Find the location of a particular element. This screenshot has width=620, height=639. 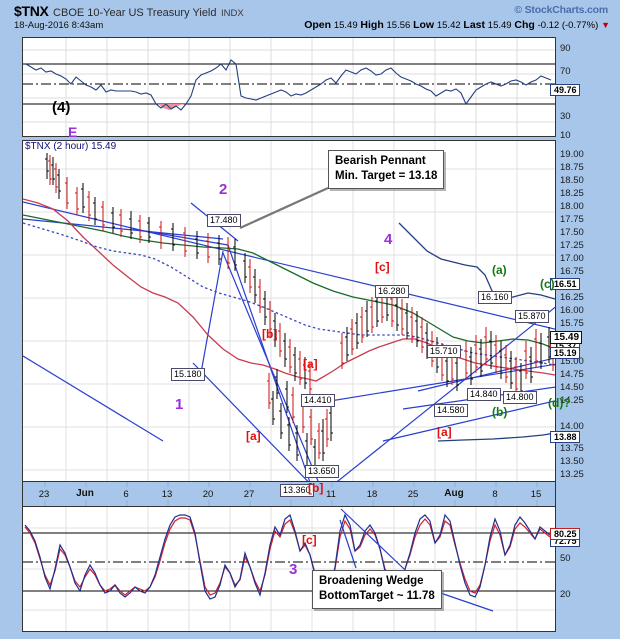

overview-ytick-30: 30 is located at coordinates (565, 116).